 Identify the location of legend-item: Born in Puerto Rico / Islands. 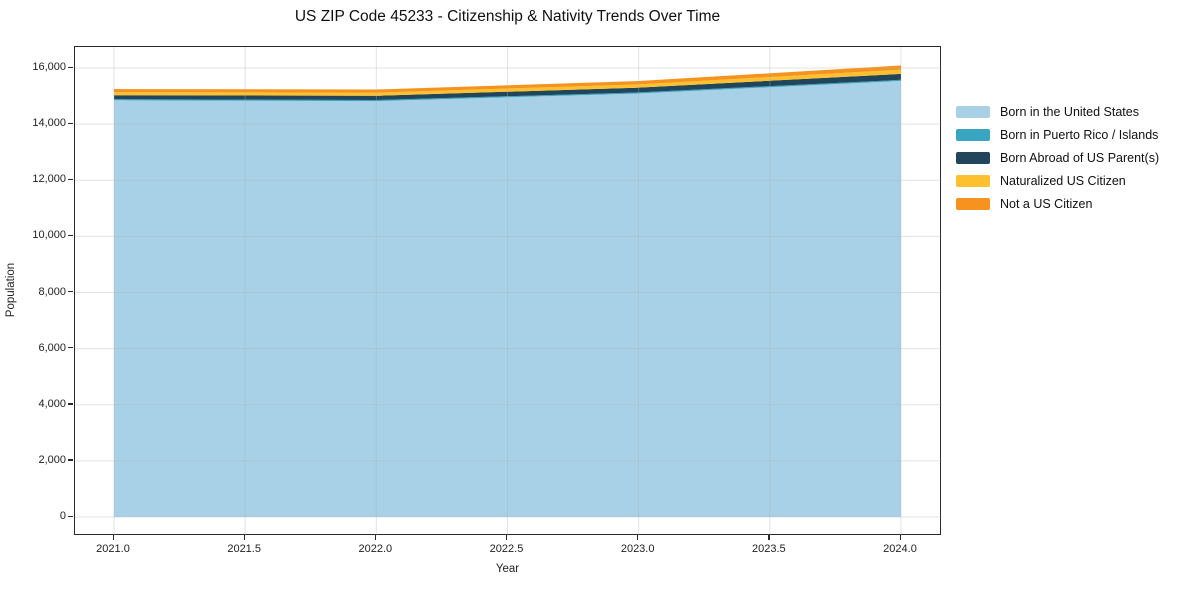
(1057, 134).